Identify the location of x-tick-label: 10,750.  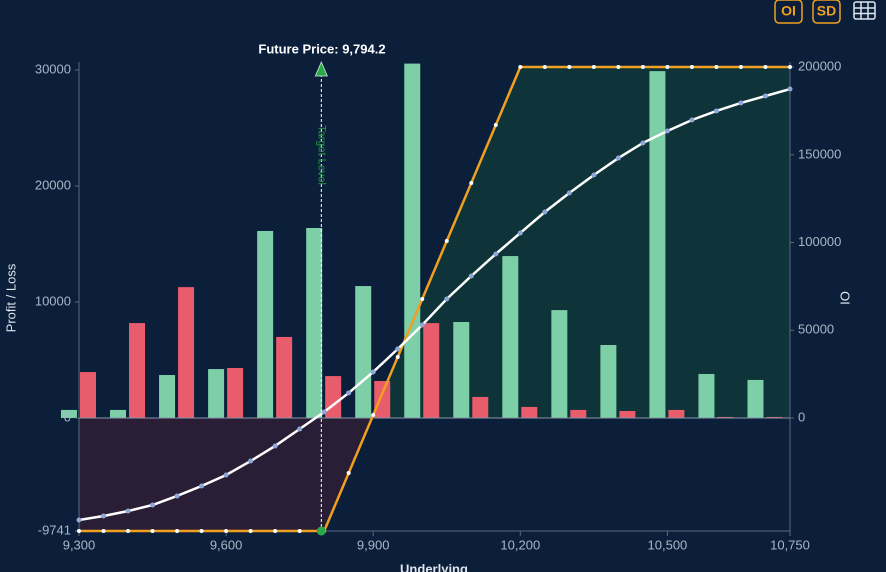
(790, 544).